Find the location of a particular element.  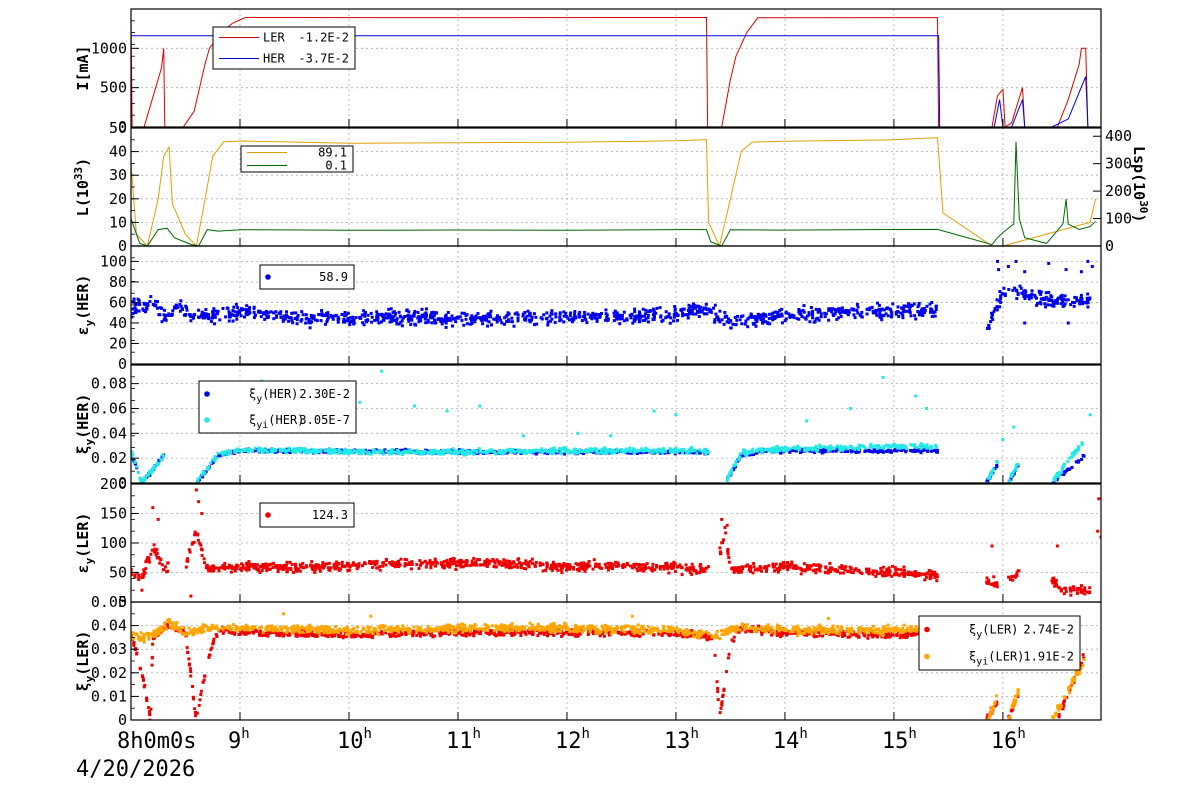

series-line-Lsp is located at coordinates (613, 193).